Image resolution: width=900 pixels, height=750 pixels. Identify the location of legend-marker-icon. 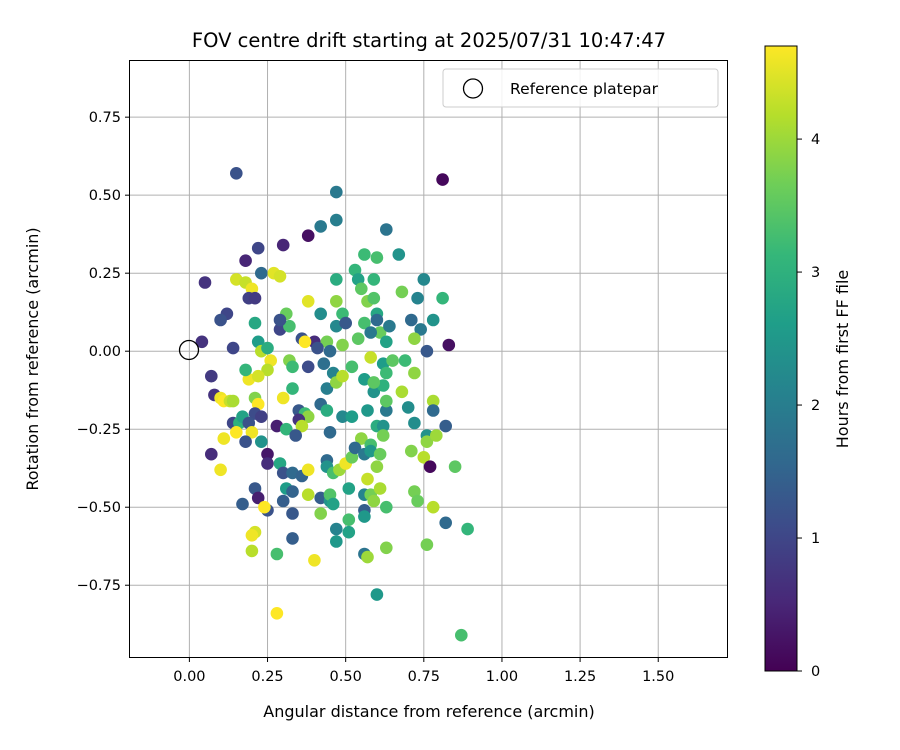
(473, 88).